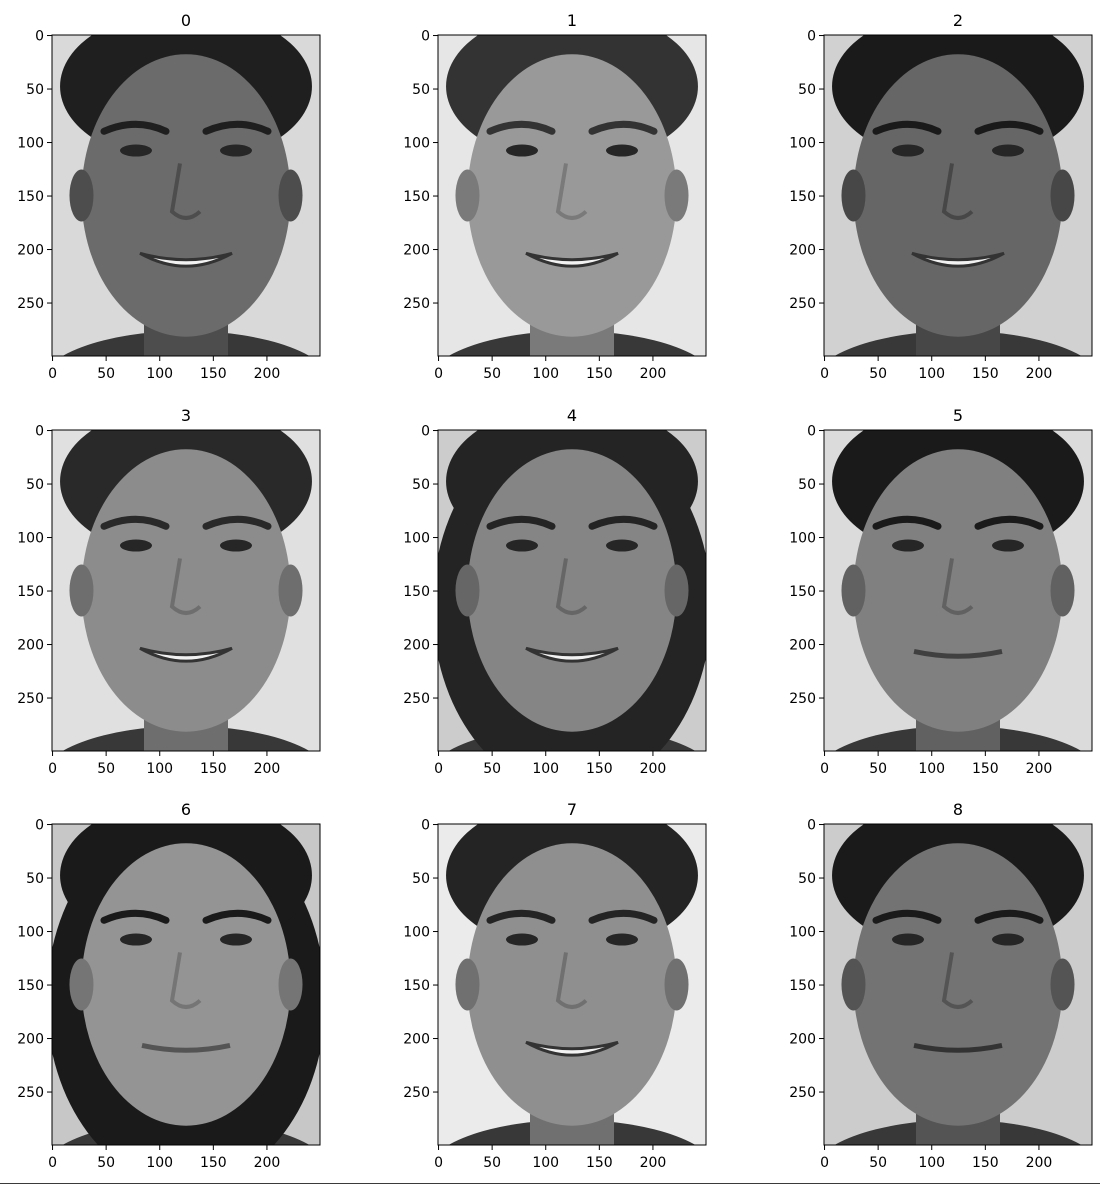  What do you see at coordinates (186, 20) in the screenshot?
I see `panel-title: 0` at bounding box center [186, 20].